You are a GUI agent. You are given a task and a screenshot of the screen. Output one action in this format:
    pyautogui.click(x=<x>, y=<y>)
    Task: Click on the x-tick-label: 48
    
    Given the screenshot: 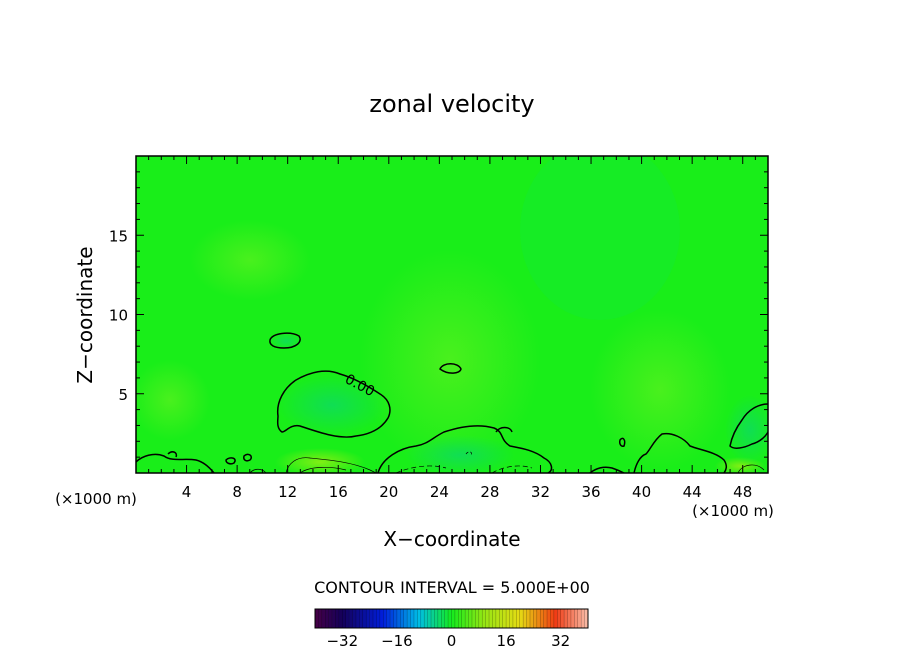 What is the action you would take?
    pyautogui.click(x=742, y=492)
    